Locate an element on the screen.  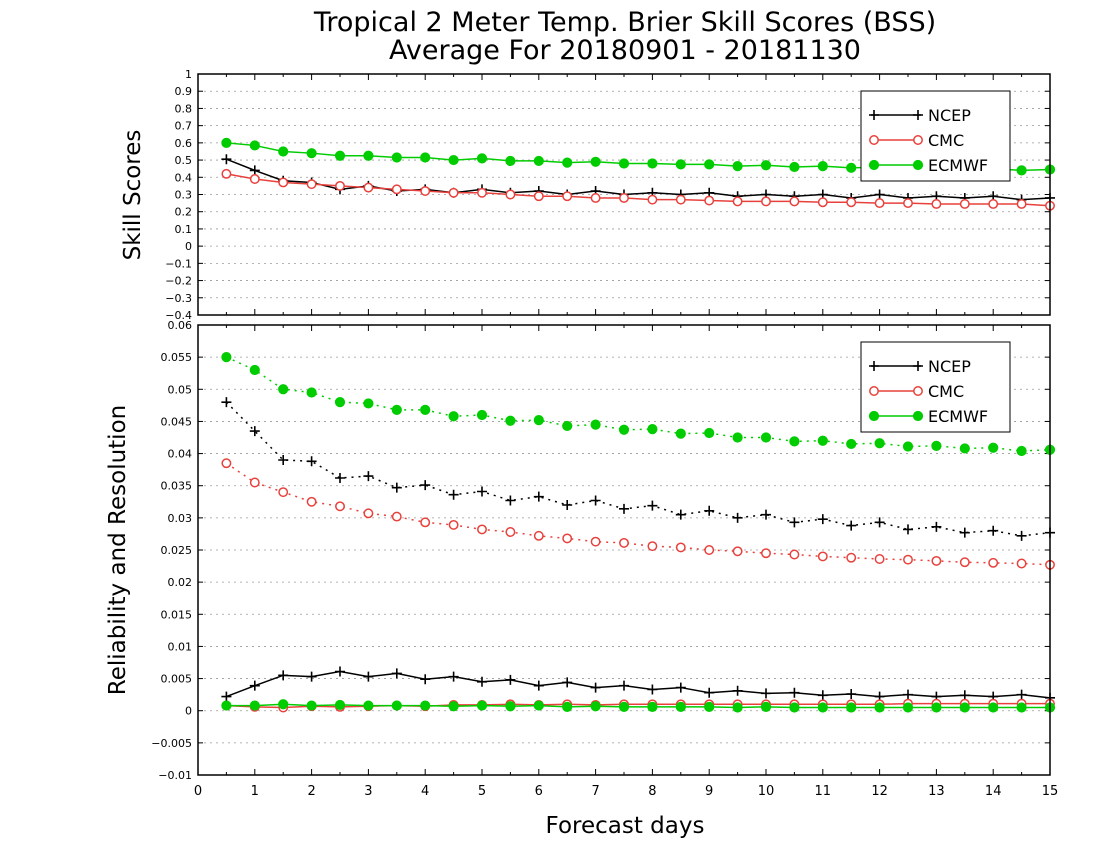
y-tick-label: 0.06 is located at coordinates (180, 325).